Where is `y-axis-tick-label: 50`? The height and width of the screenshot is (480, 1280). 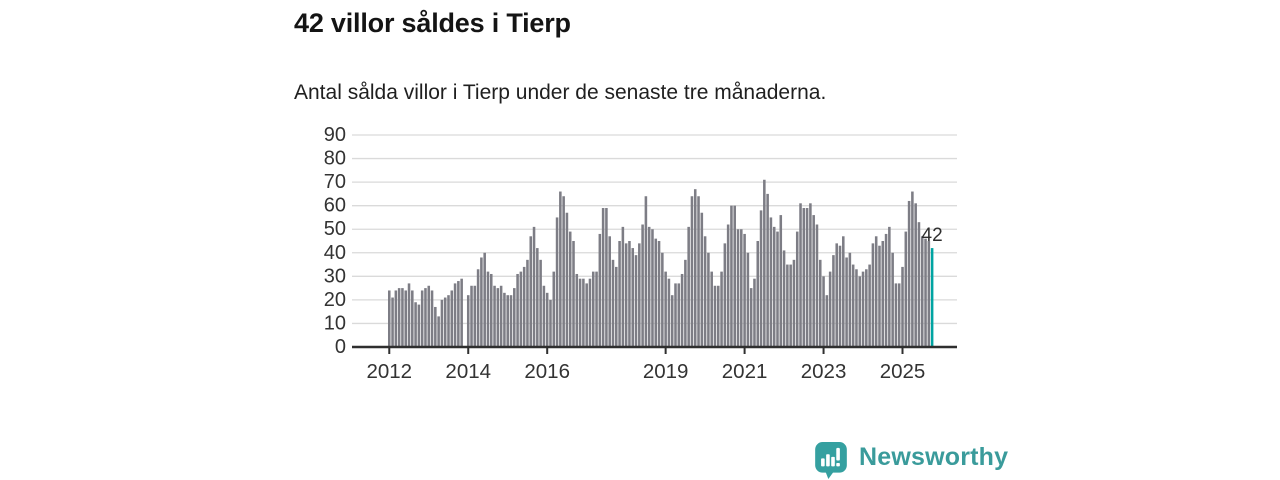
y-axis-tick-label: 50 is located at coordinates (335, 229).